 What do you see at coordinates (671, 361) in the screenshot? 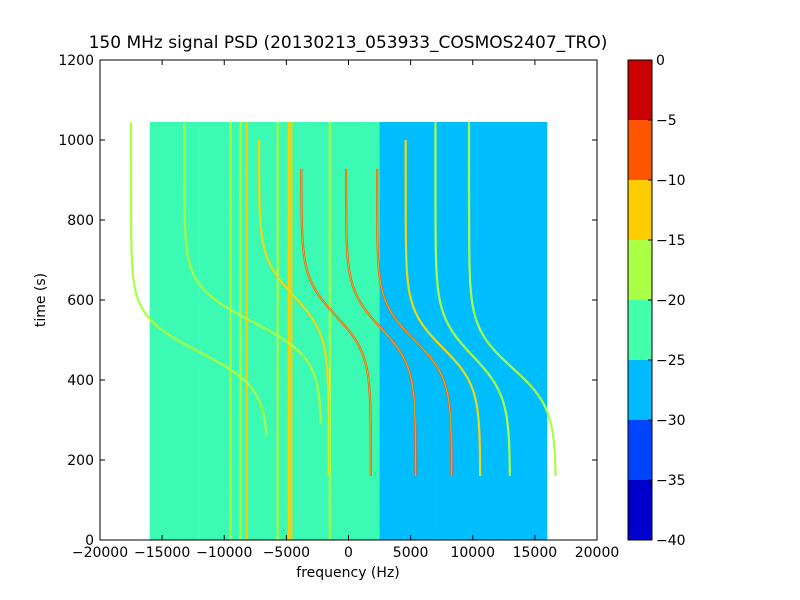
I see `colorbar-tick-label: −25` at bounding box center [671, 361].